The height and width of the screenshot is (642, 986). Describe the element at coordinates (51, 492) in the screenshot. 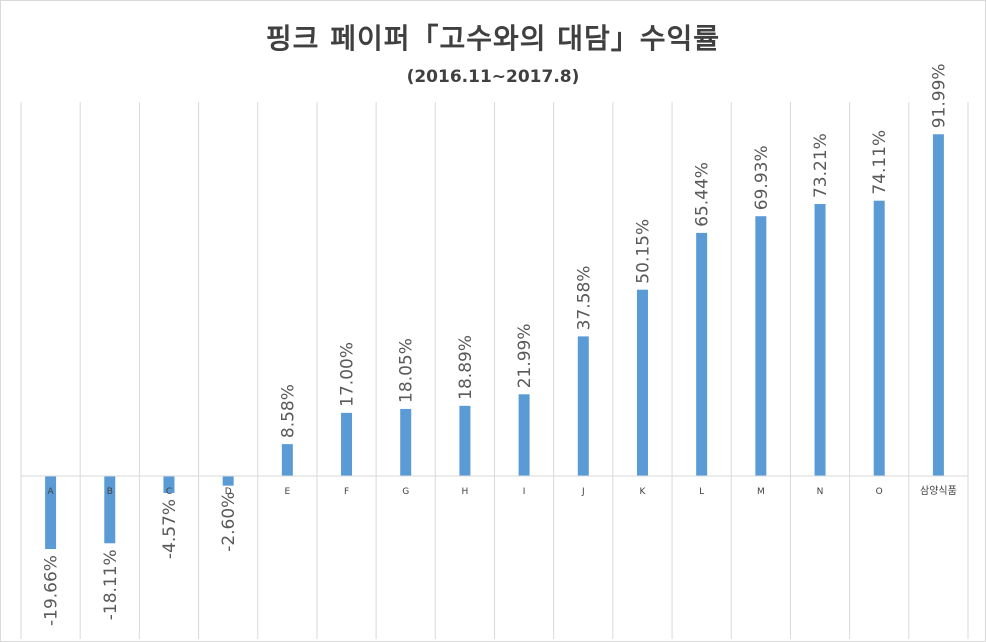

I see `category-label: A` at that location.